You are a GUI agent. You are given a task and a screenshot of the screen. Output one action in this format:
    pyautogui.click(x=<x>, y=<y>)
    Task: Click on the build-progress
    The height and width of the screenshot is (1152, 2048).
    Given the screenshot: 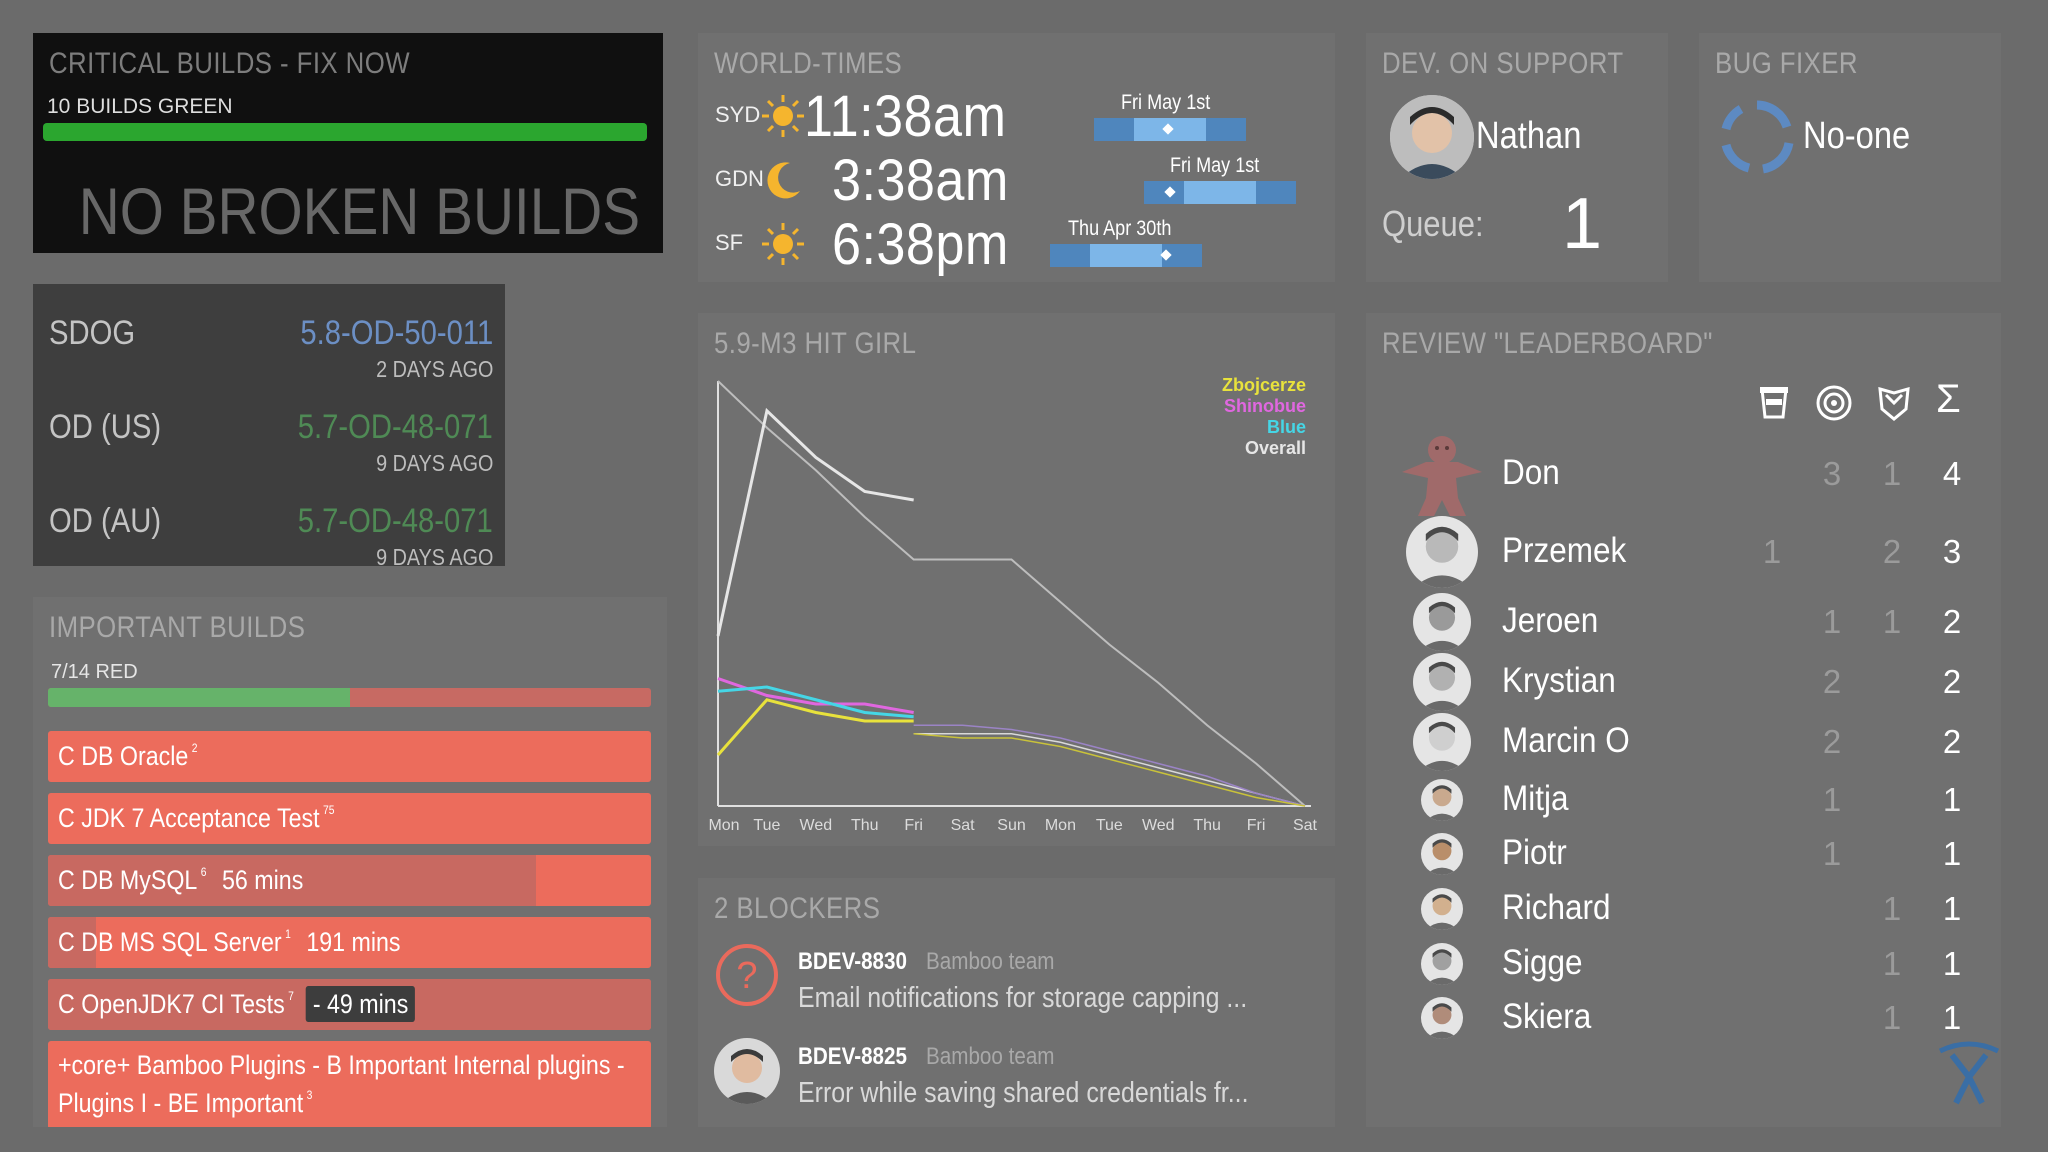 What is the action you would take?
    pyautogui.click(x=292, y=880)
    